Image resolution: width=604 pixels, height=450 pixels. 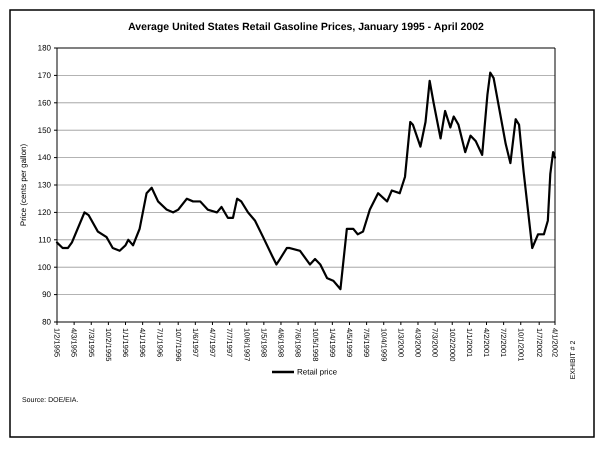 What do you see at coordinates (23, 185) in the screenshot?
I see `y-axis-title: Price (cents per gallon)` at bounding box center [23, 185].